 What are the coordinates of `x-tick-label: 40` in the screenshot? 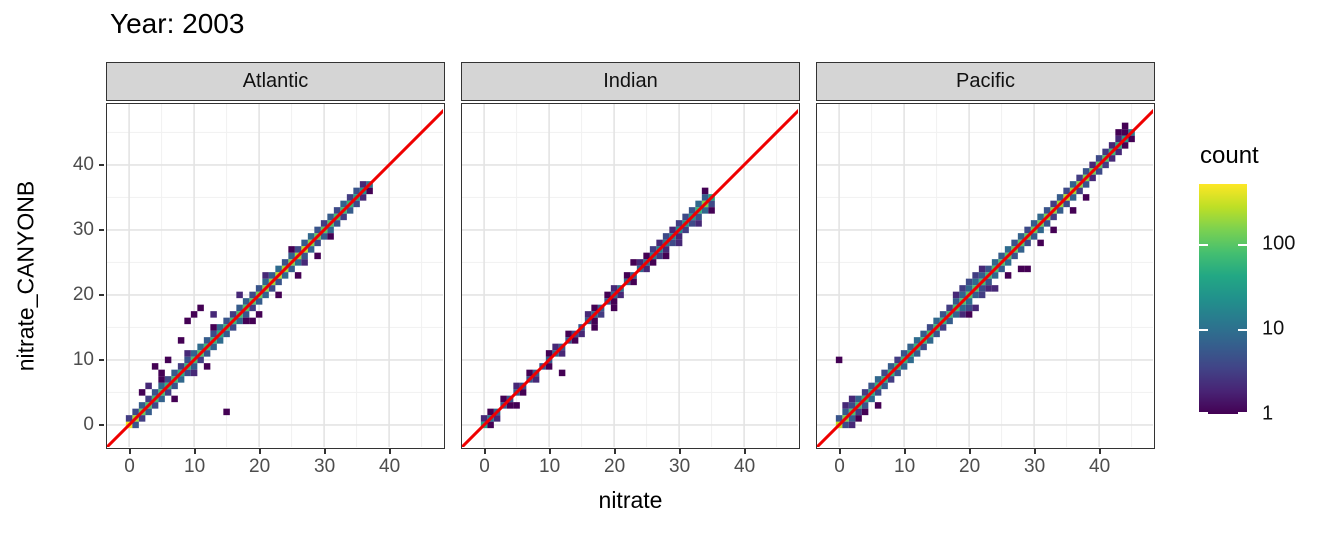 It's located at (745, 466).